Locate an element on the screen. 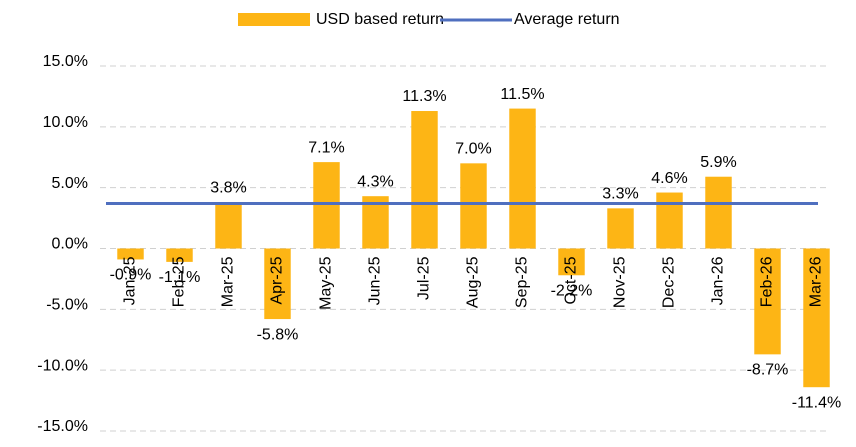 This screenshot has height=447, width=856. y-tick-label: 5.0% is located at coordinates (70, 183).